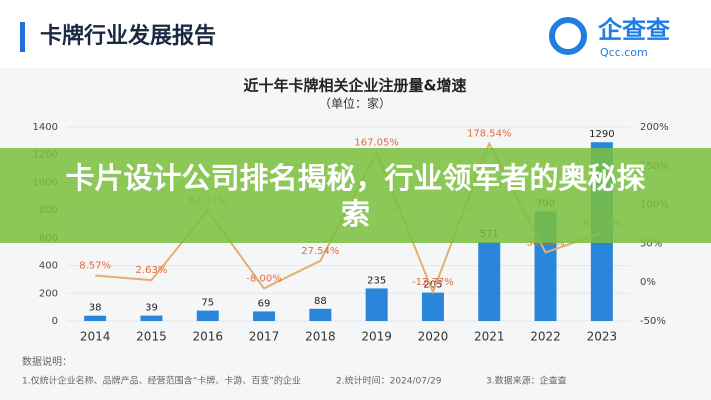 This screenshot has width=711, height=400. What do you see at coordinates (654, 127) in the screenshot?
I see `y2-tick-label: 200%` at bounding box center [654, 127].